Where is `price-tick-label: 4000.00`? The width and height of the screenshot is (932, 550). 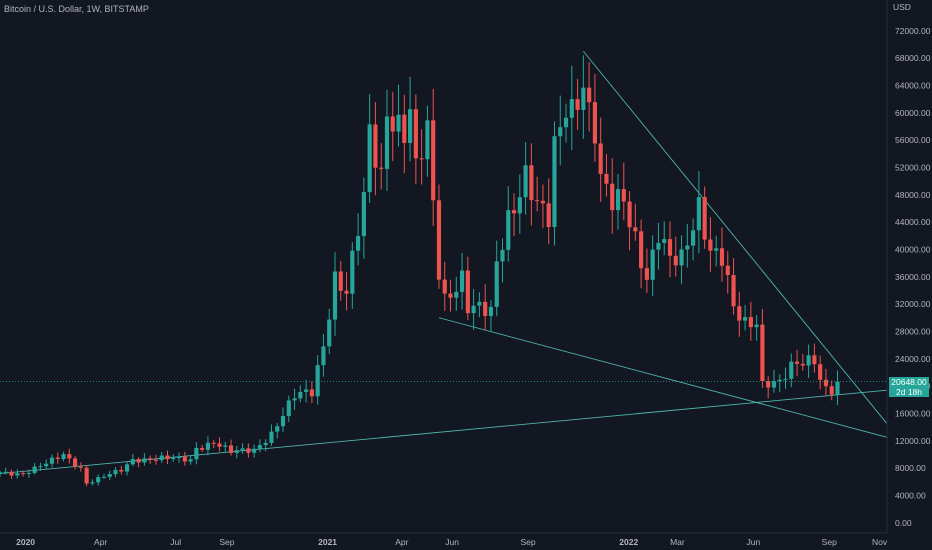
price-tick-label: 4000.00 is located at coordinates (910, 495).